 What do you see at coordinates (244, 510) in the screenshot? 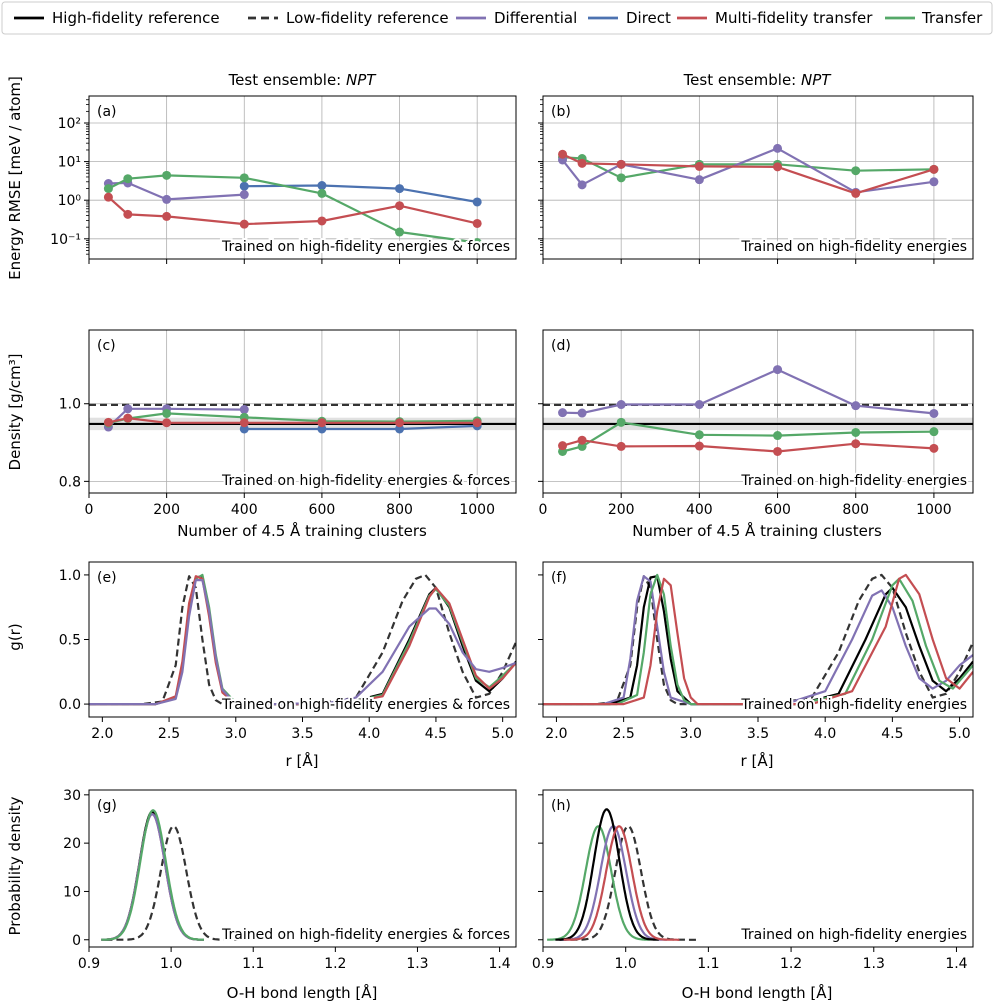
I see `x-tick-label: 400` at bounding box center [244, 510].